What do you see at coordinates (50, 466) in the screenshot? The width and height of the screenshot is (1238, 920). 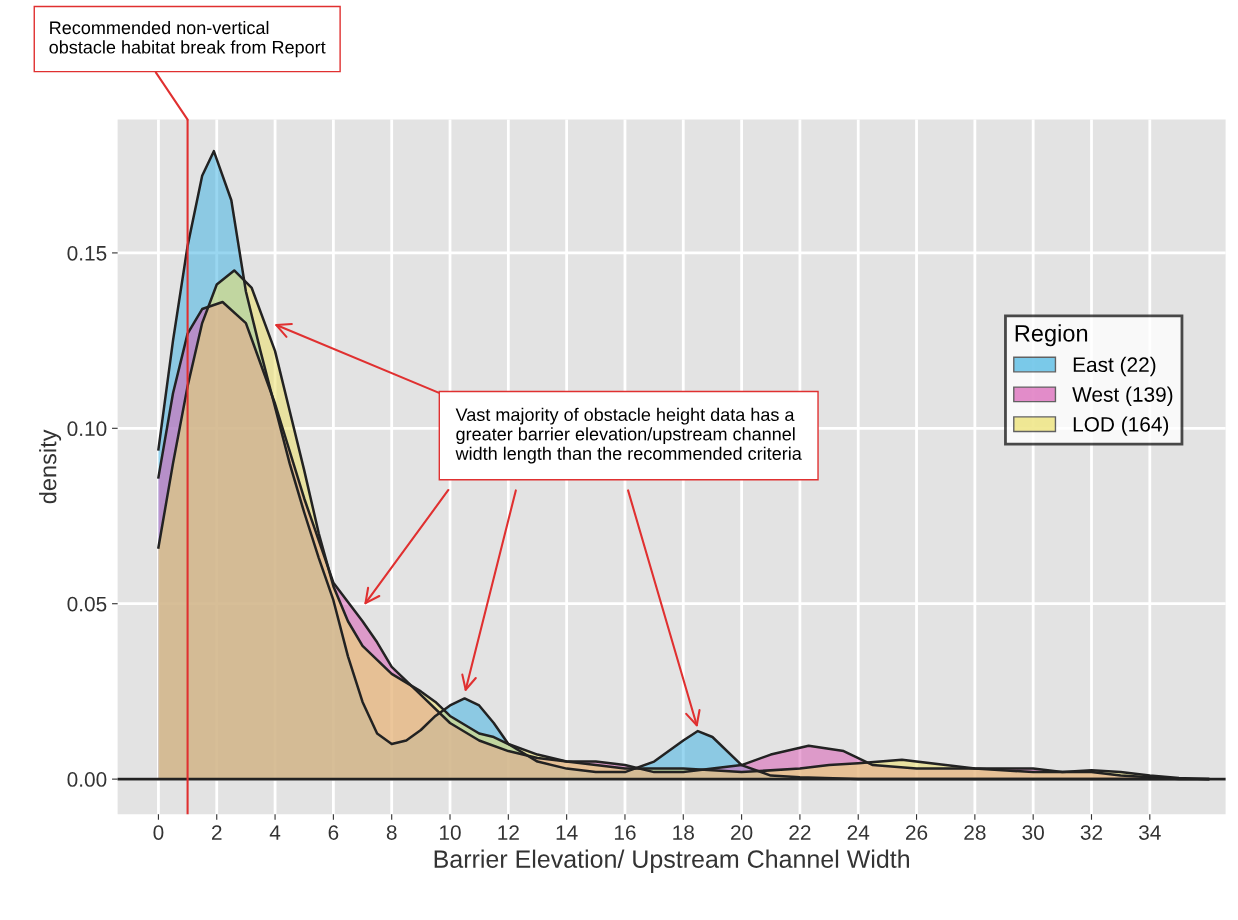 I see `y-axis-title: density` at bounding box center [50, 466].